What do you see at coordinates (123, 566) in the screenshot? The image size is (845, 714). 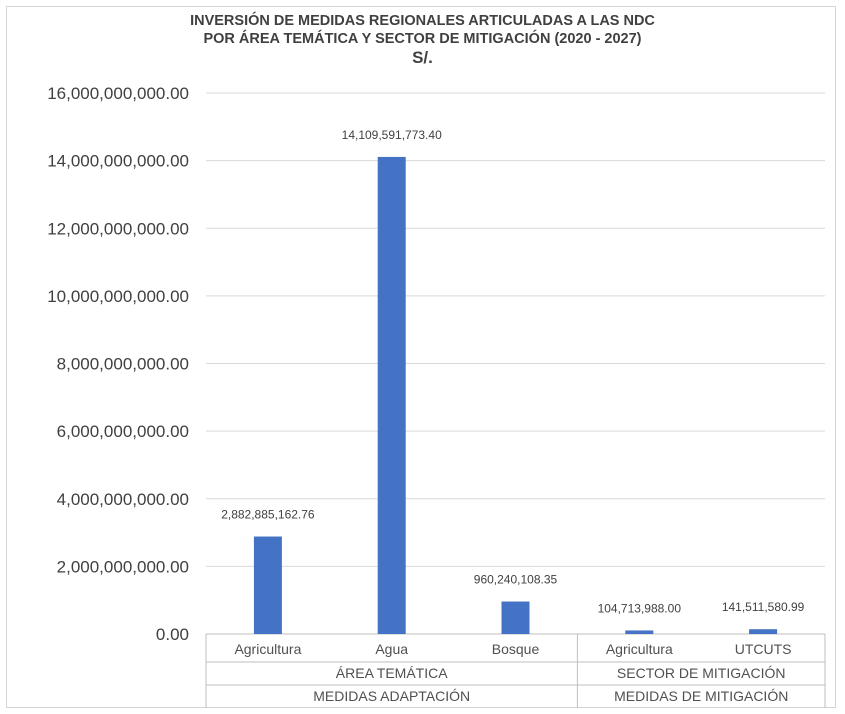 I see `y-tick-label: 2,000,000,000.00` at bounding box center [123, 566].